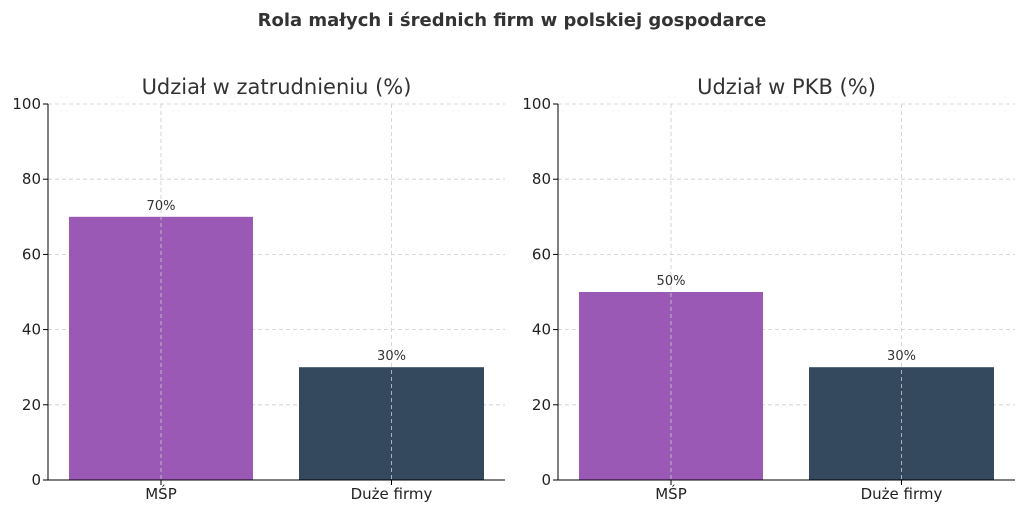 This screenshot has width=1024, height=512. Describe the element at coordinates (786, 87) in the screenshot. I see `chart-title-gdp: Udział w PKB (%)` at that location.